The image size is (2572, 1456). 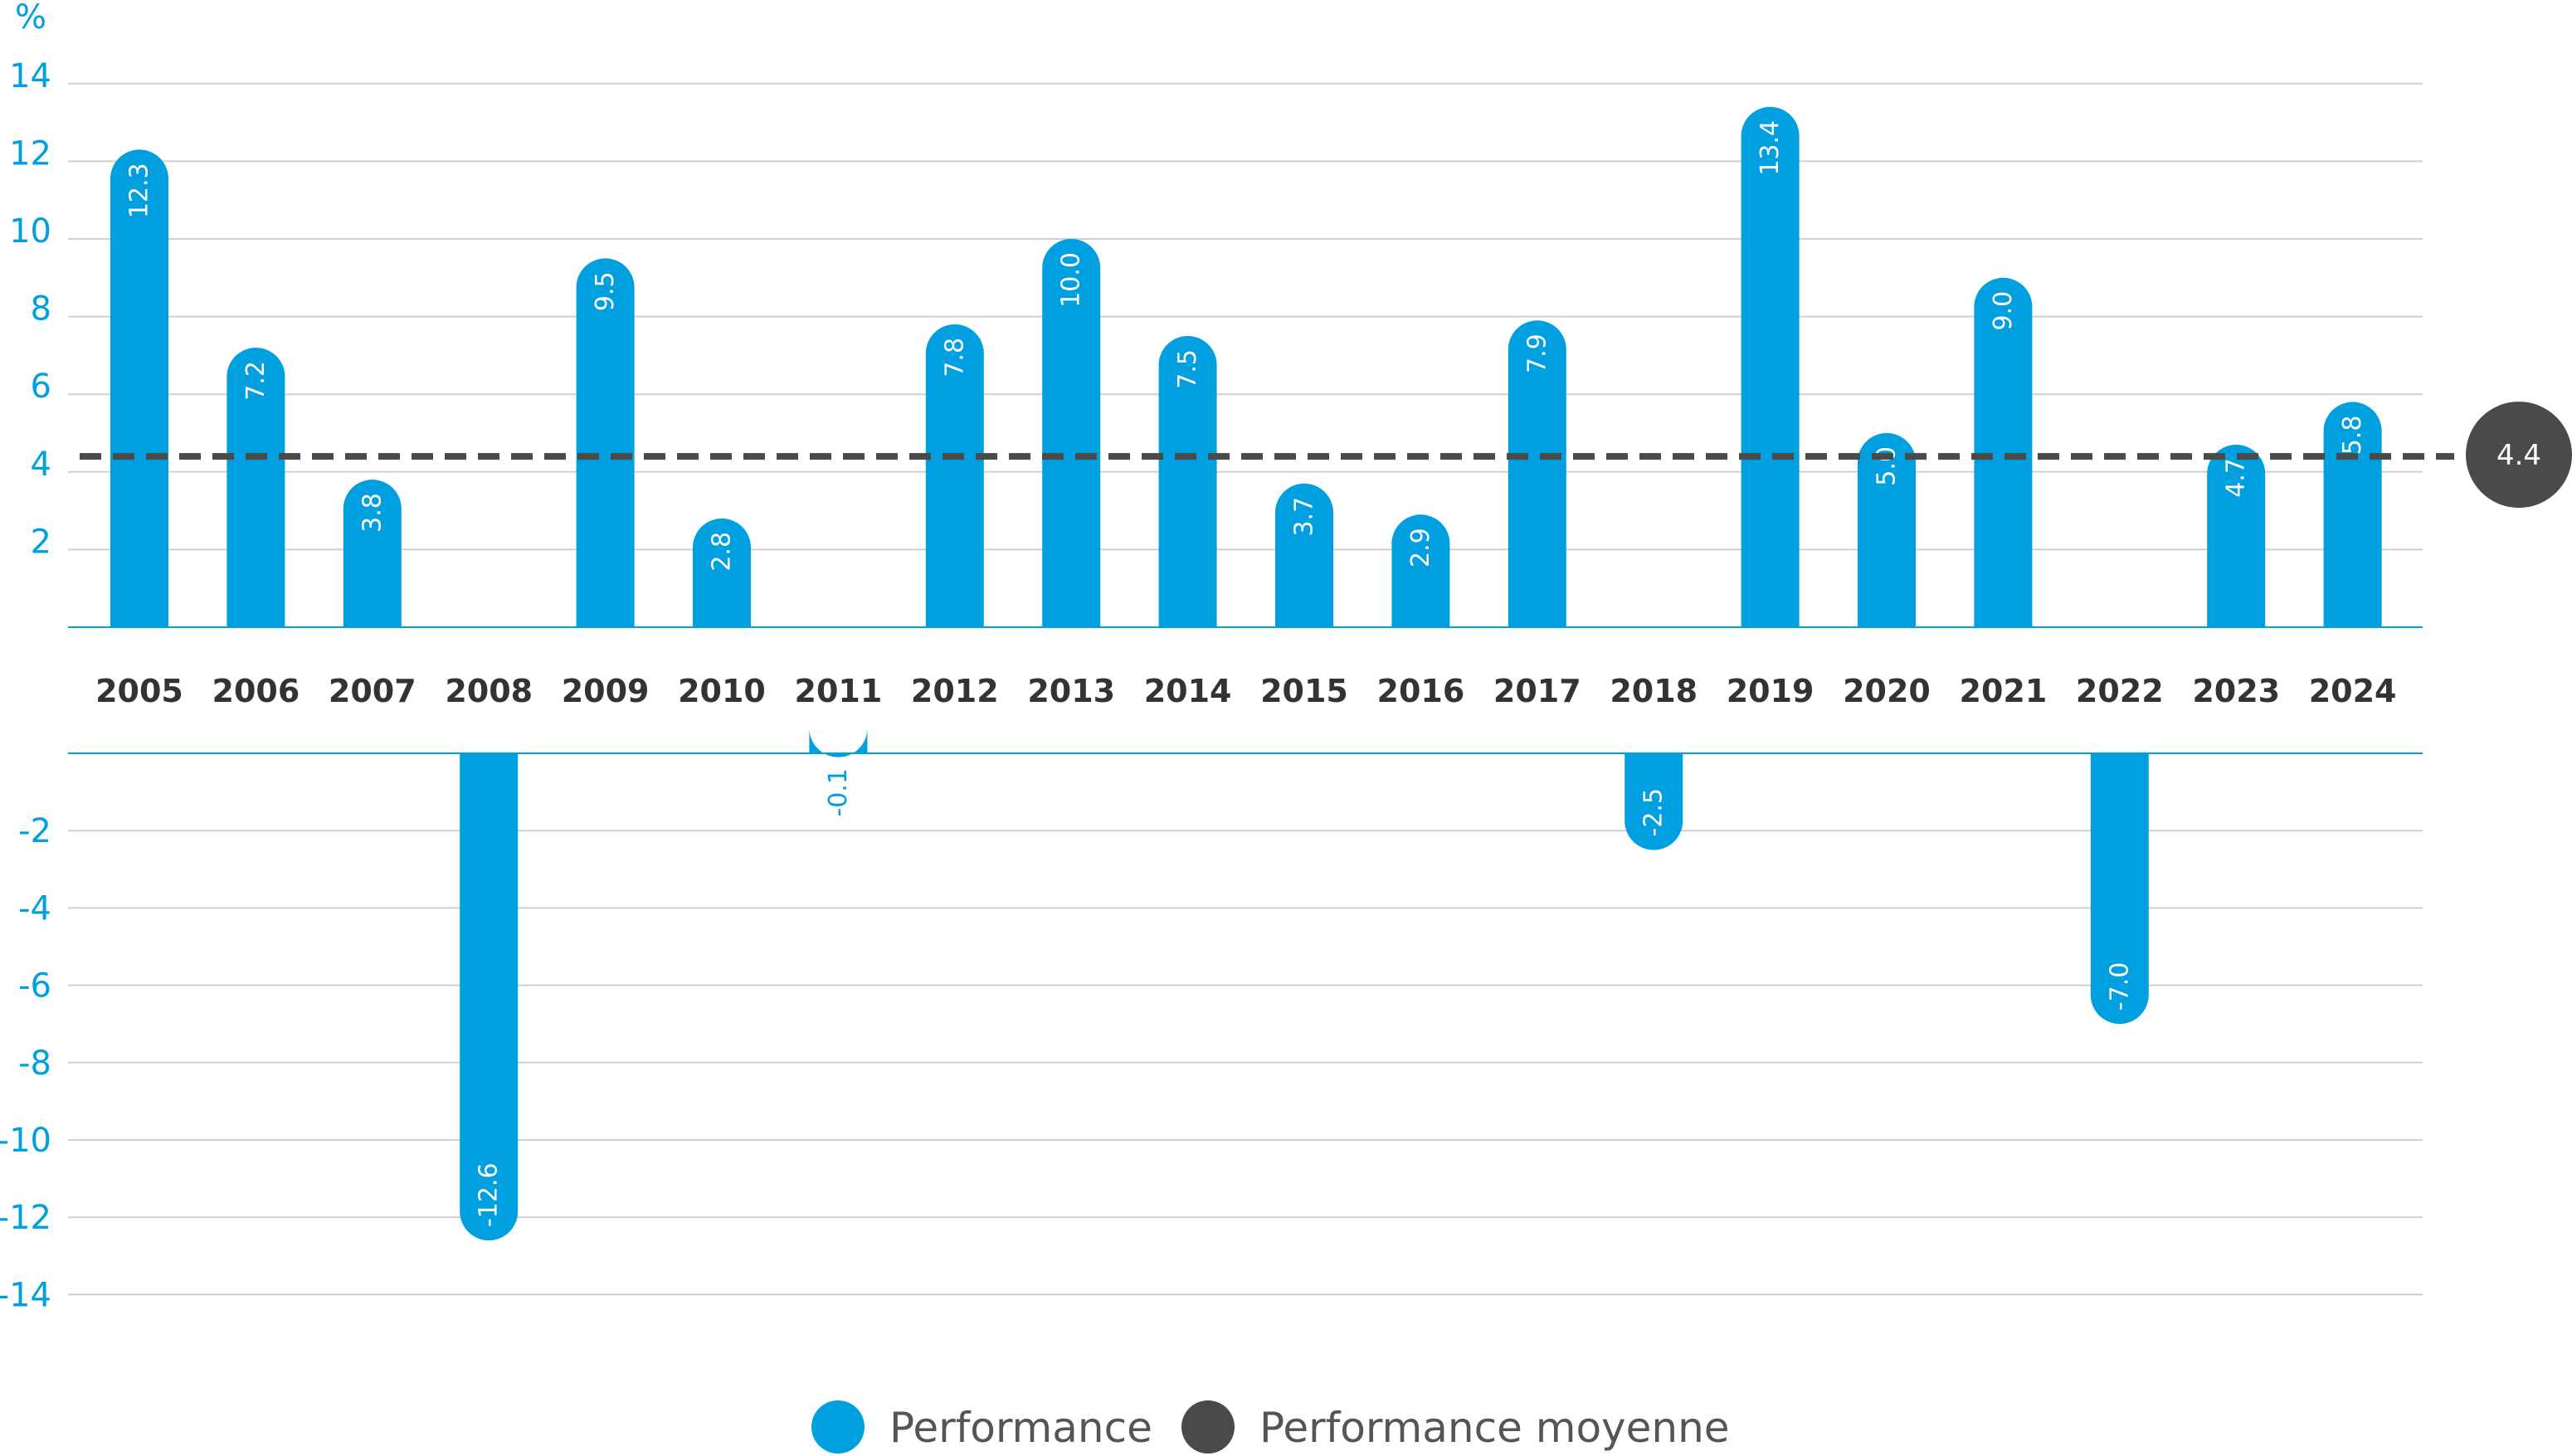 What do you see at coordinates (2236, 691) in the screenshot?
I see `x-tick-label: 2023` at bounding box center [2236, 691].